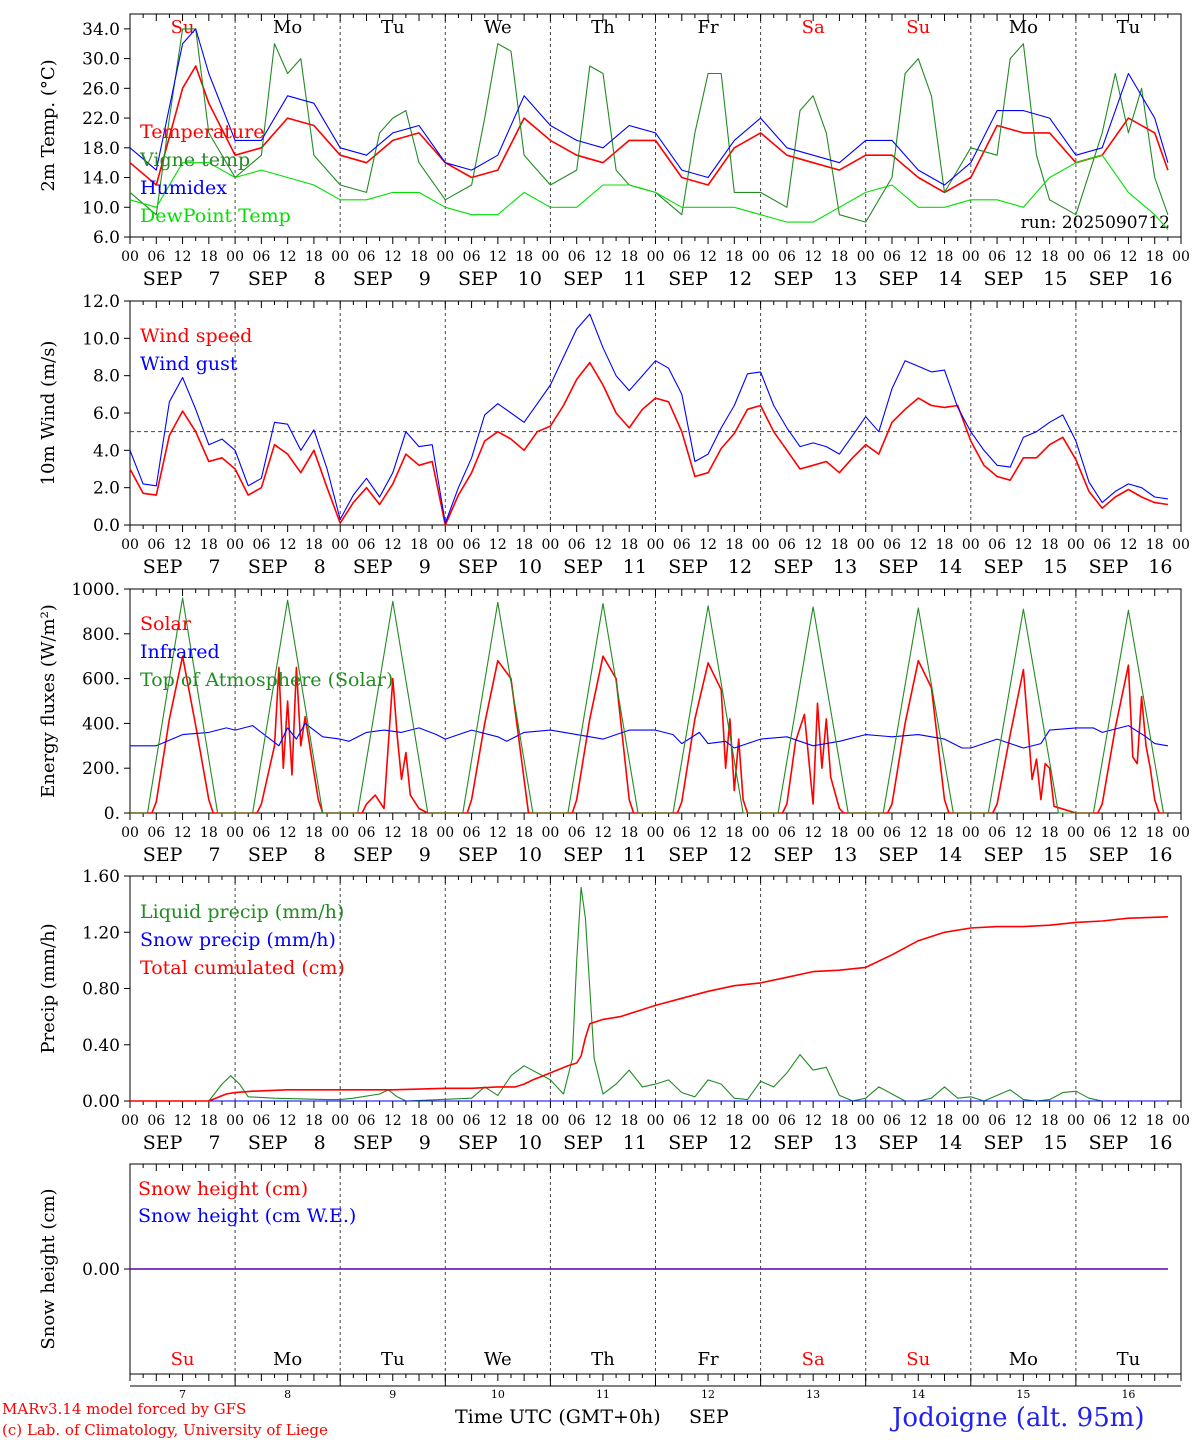 The width and height of the screenshot is (1194, 1440). I want to click on legend-entry: Snow height (cm), so click(223, 1189).